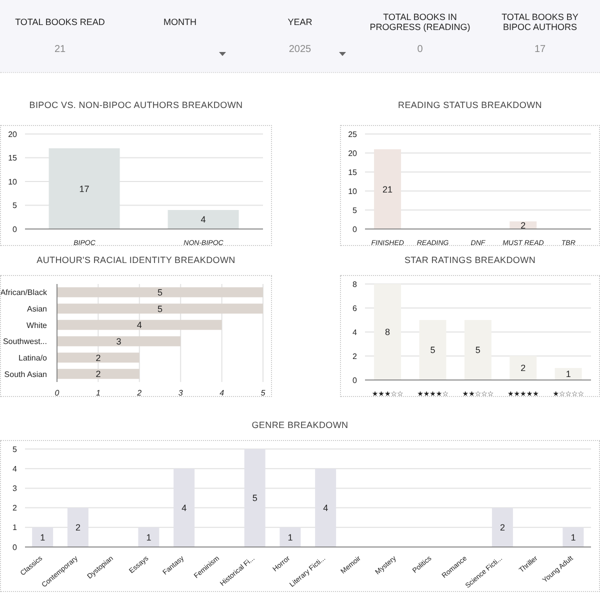 The height and width of the screenshot is (600, 600). Describe the element at coordinates (139, 393) in the screenshot. I see `x-tick-label: 2` at that location.